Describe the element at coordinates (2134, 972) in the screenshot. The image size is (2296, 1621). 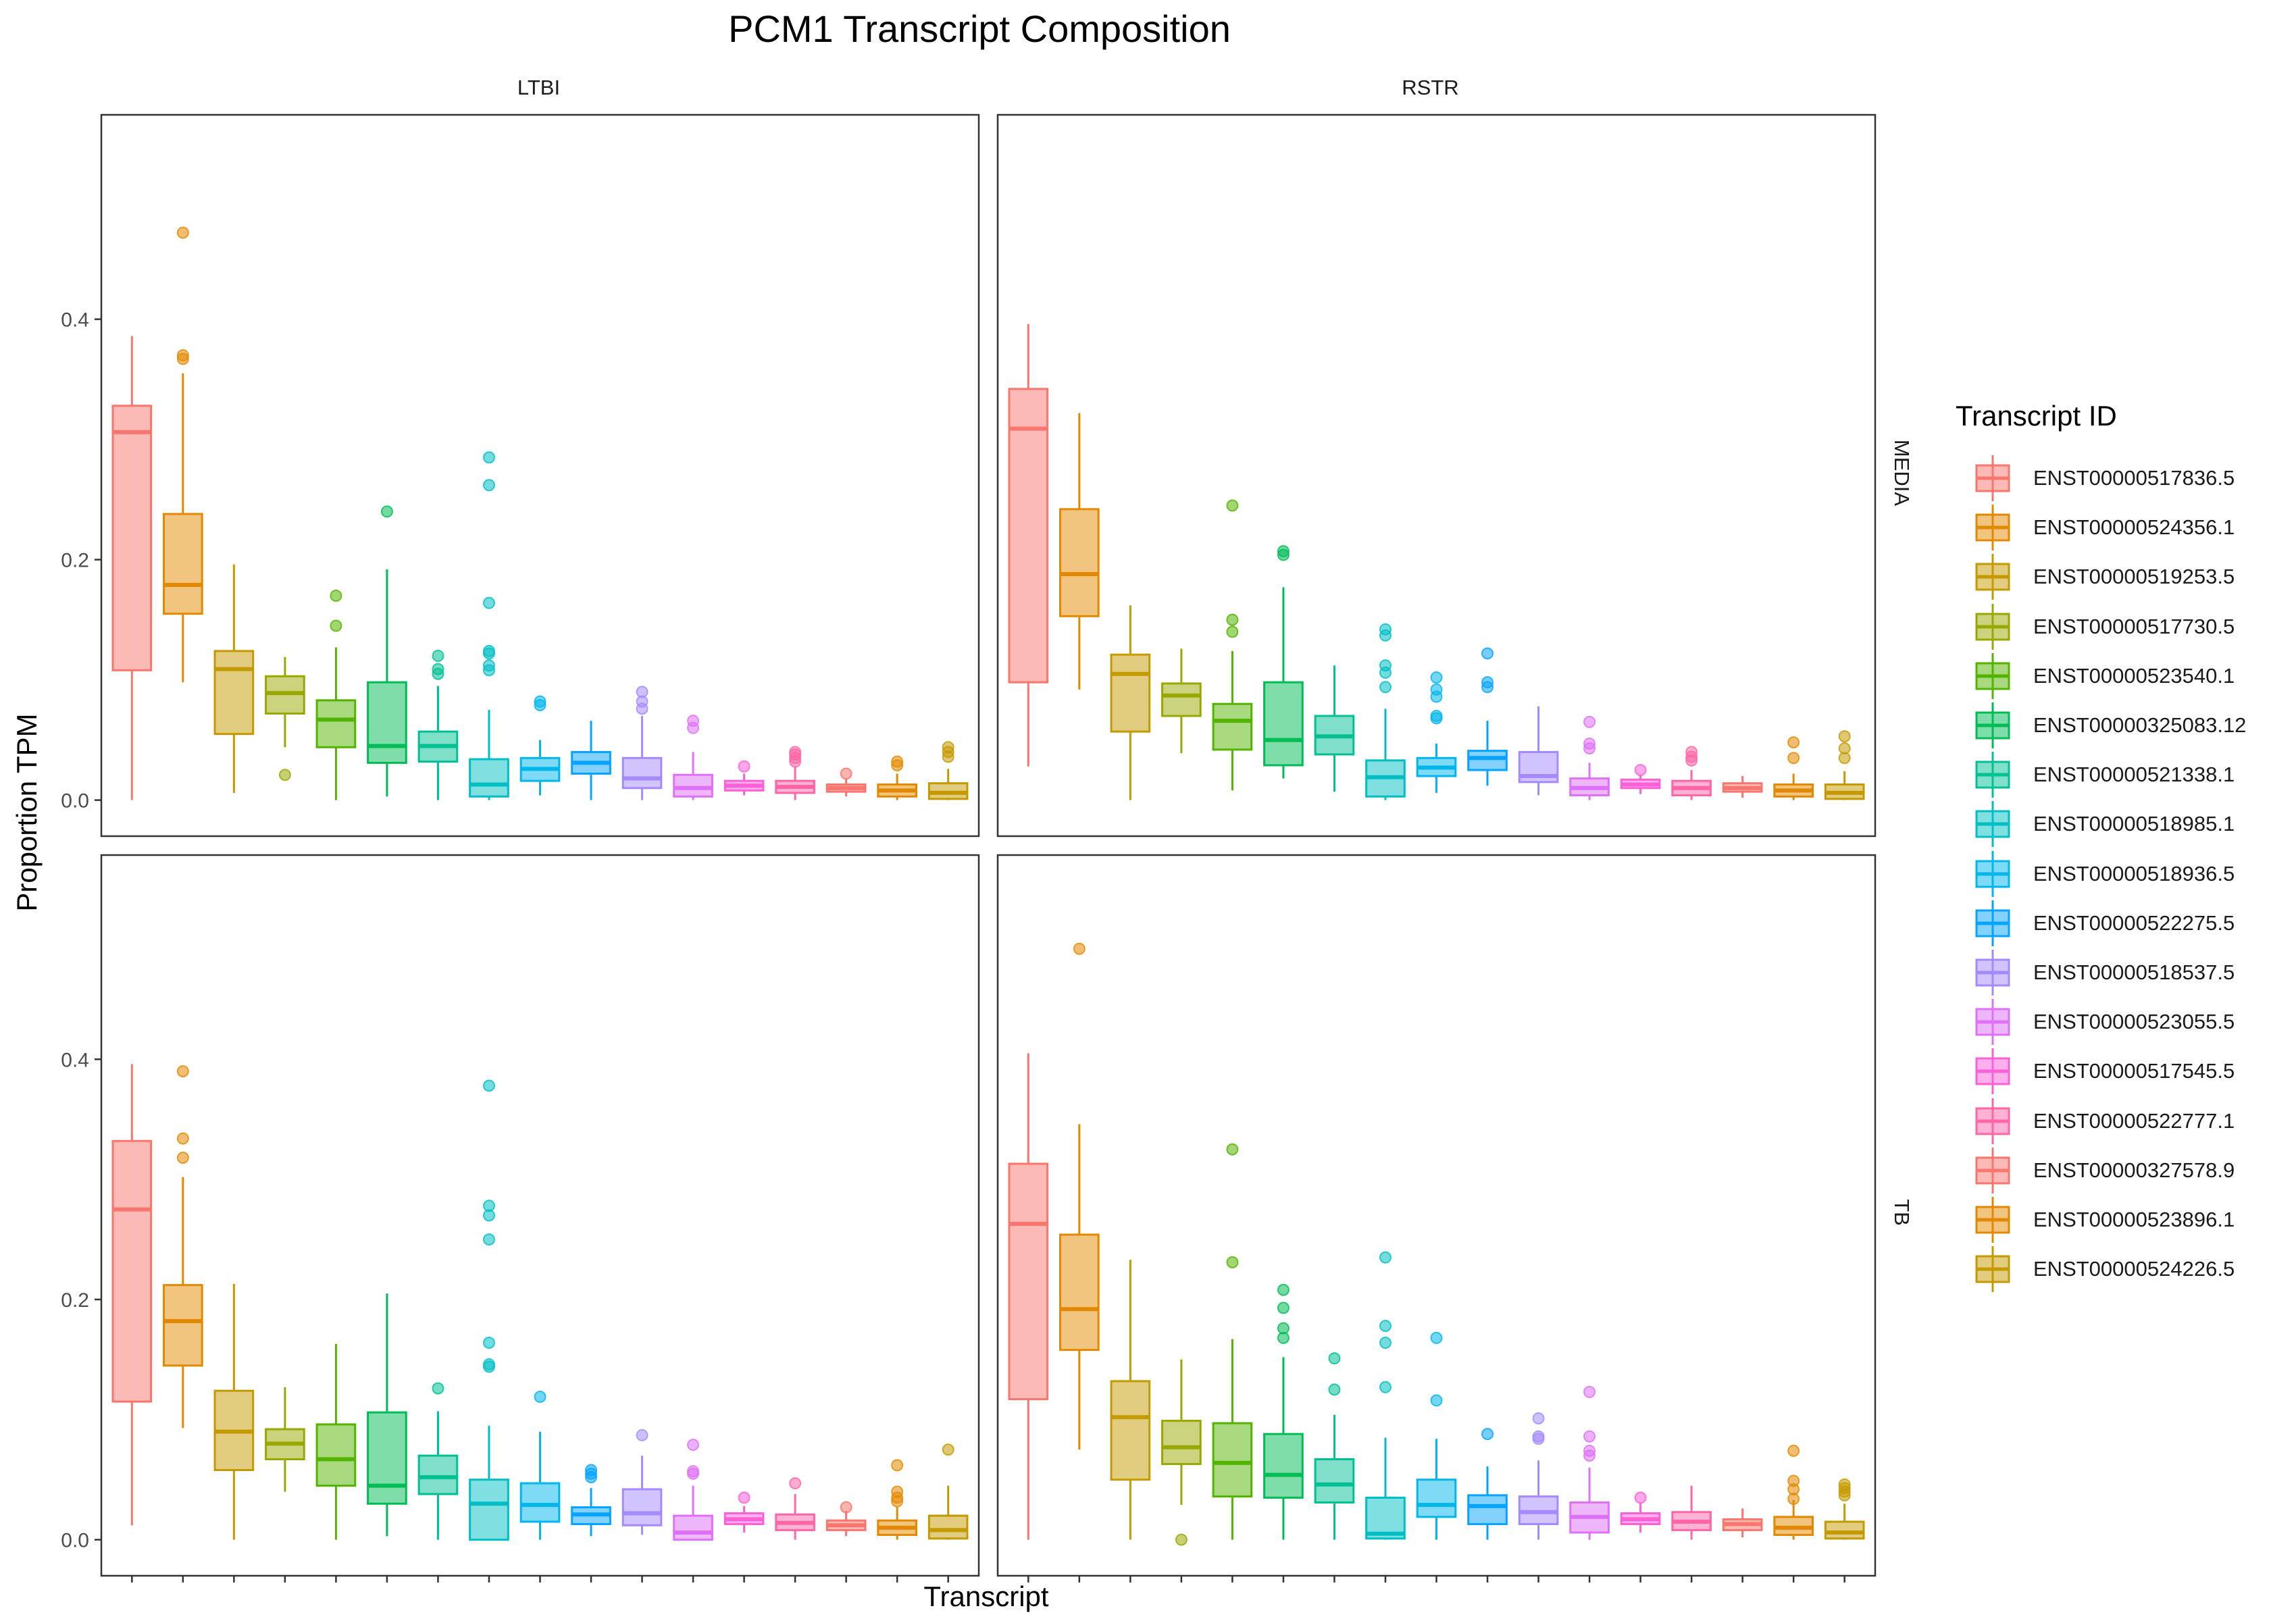
I see `legend-label: ENST00000518537.5` at that location.